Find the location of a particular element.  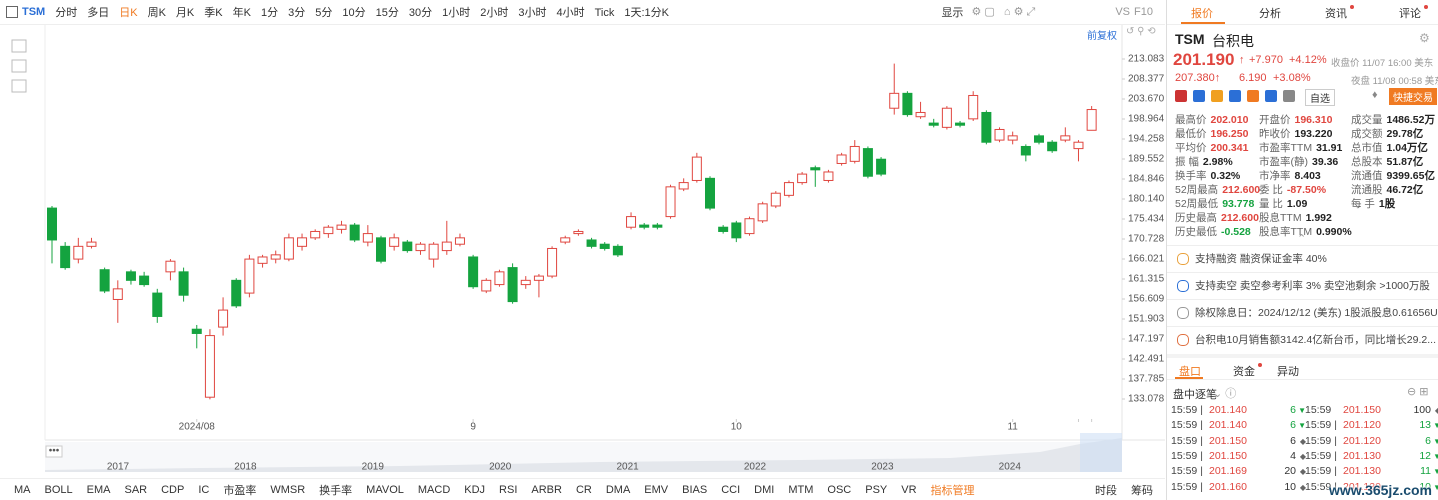

notice-text: 支持卖空 卖空参考利率 3% 卖空池剩余 >1000万股 is located at coordinates (1312, 286).